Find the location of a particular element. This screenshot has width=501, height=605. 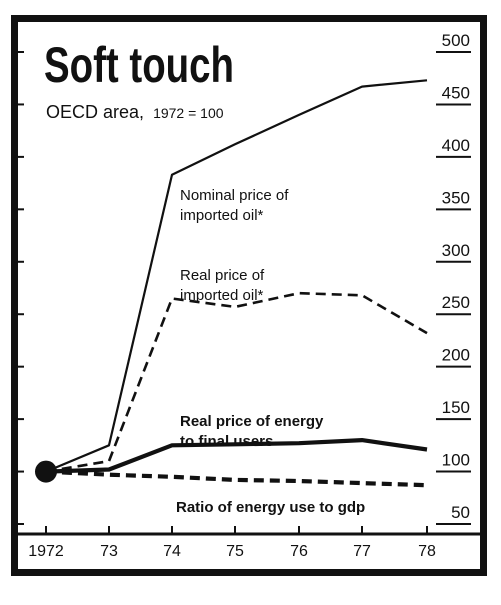

y-tick-label: 300 is located at coordinates (456, 250).